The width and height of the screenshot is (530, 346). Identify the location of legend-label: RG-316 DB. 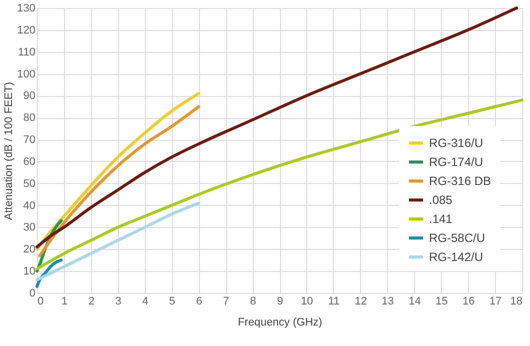
(460, 181).